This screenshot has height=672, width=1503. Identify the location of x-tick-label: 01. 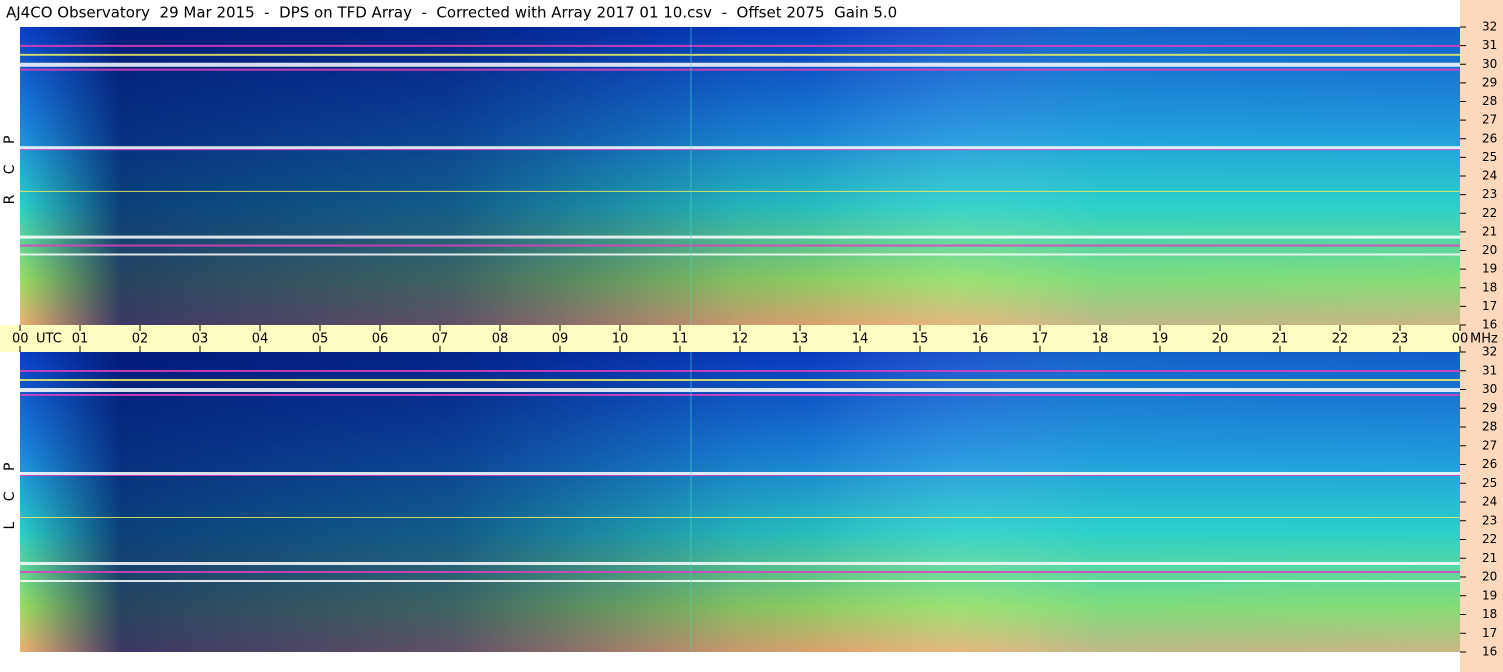
(80, 339).